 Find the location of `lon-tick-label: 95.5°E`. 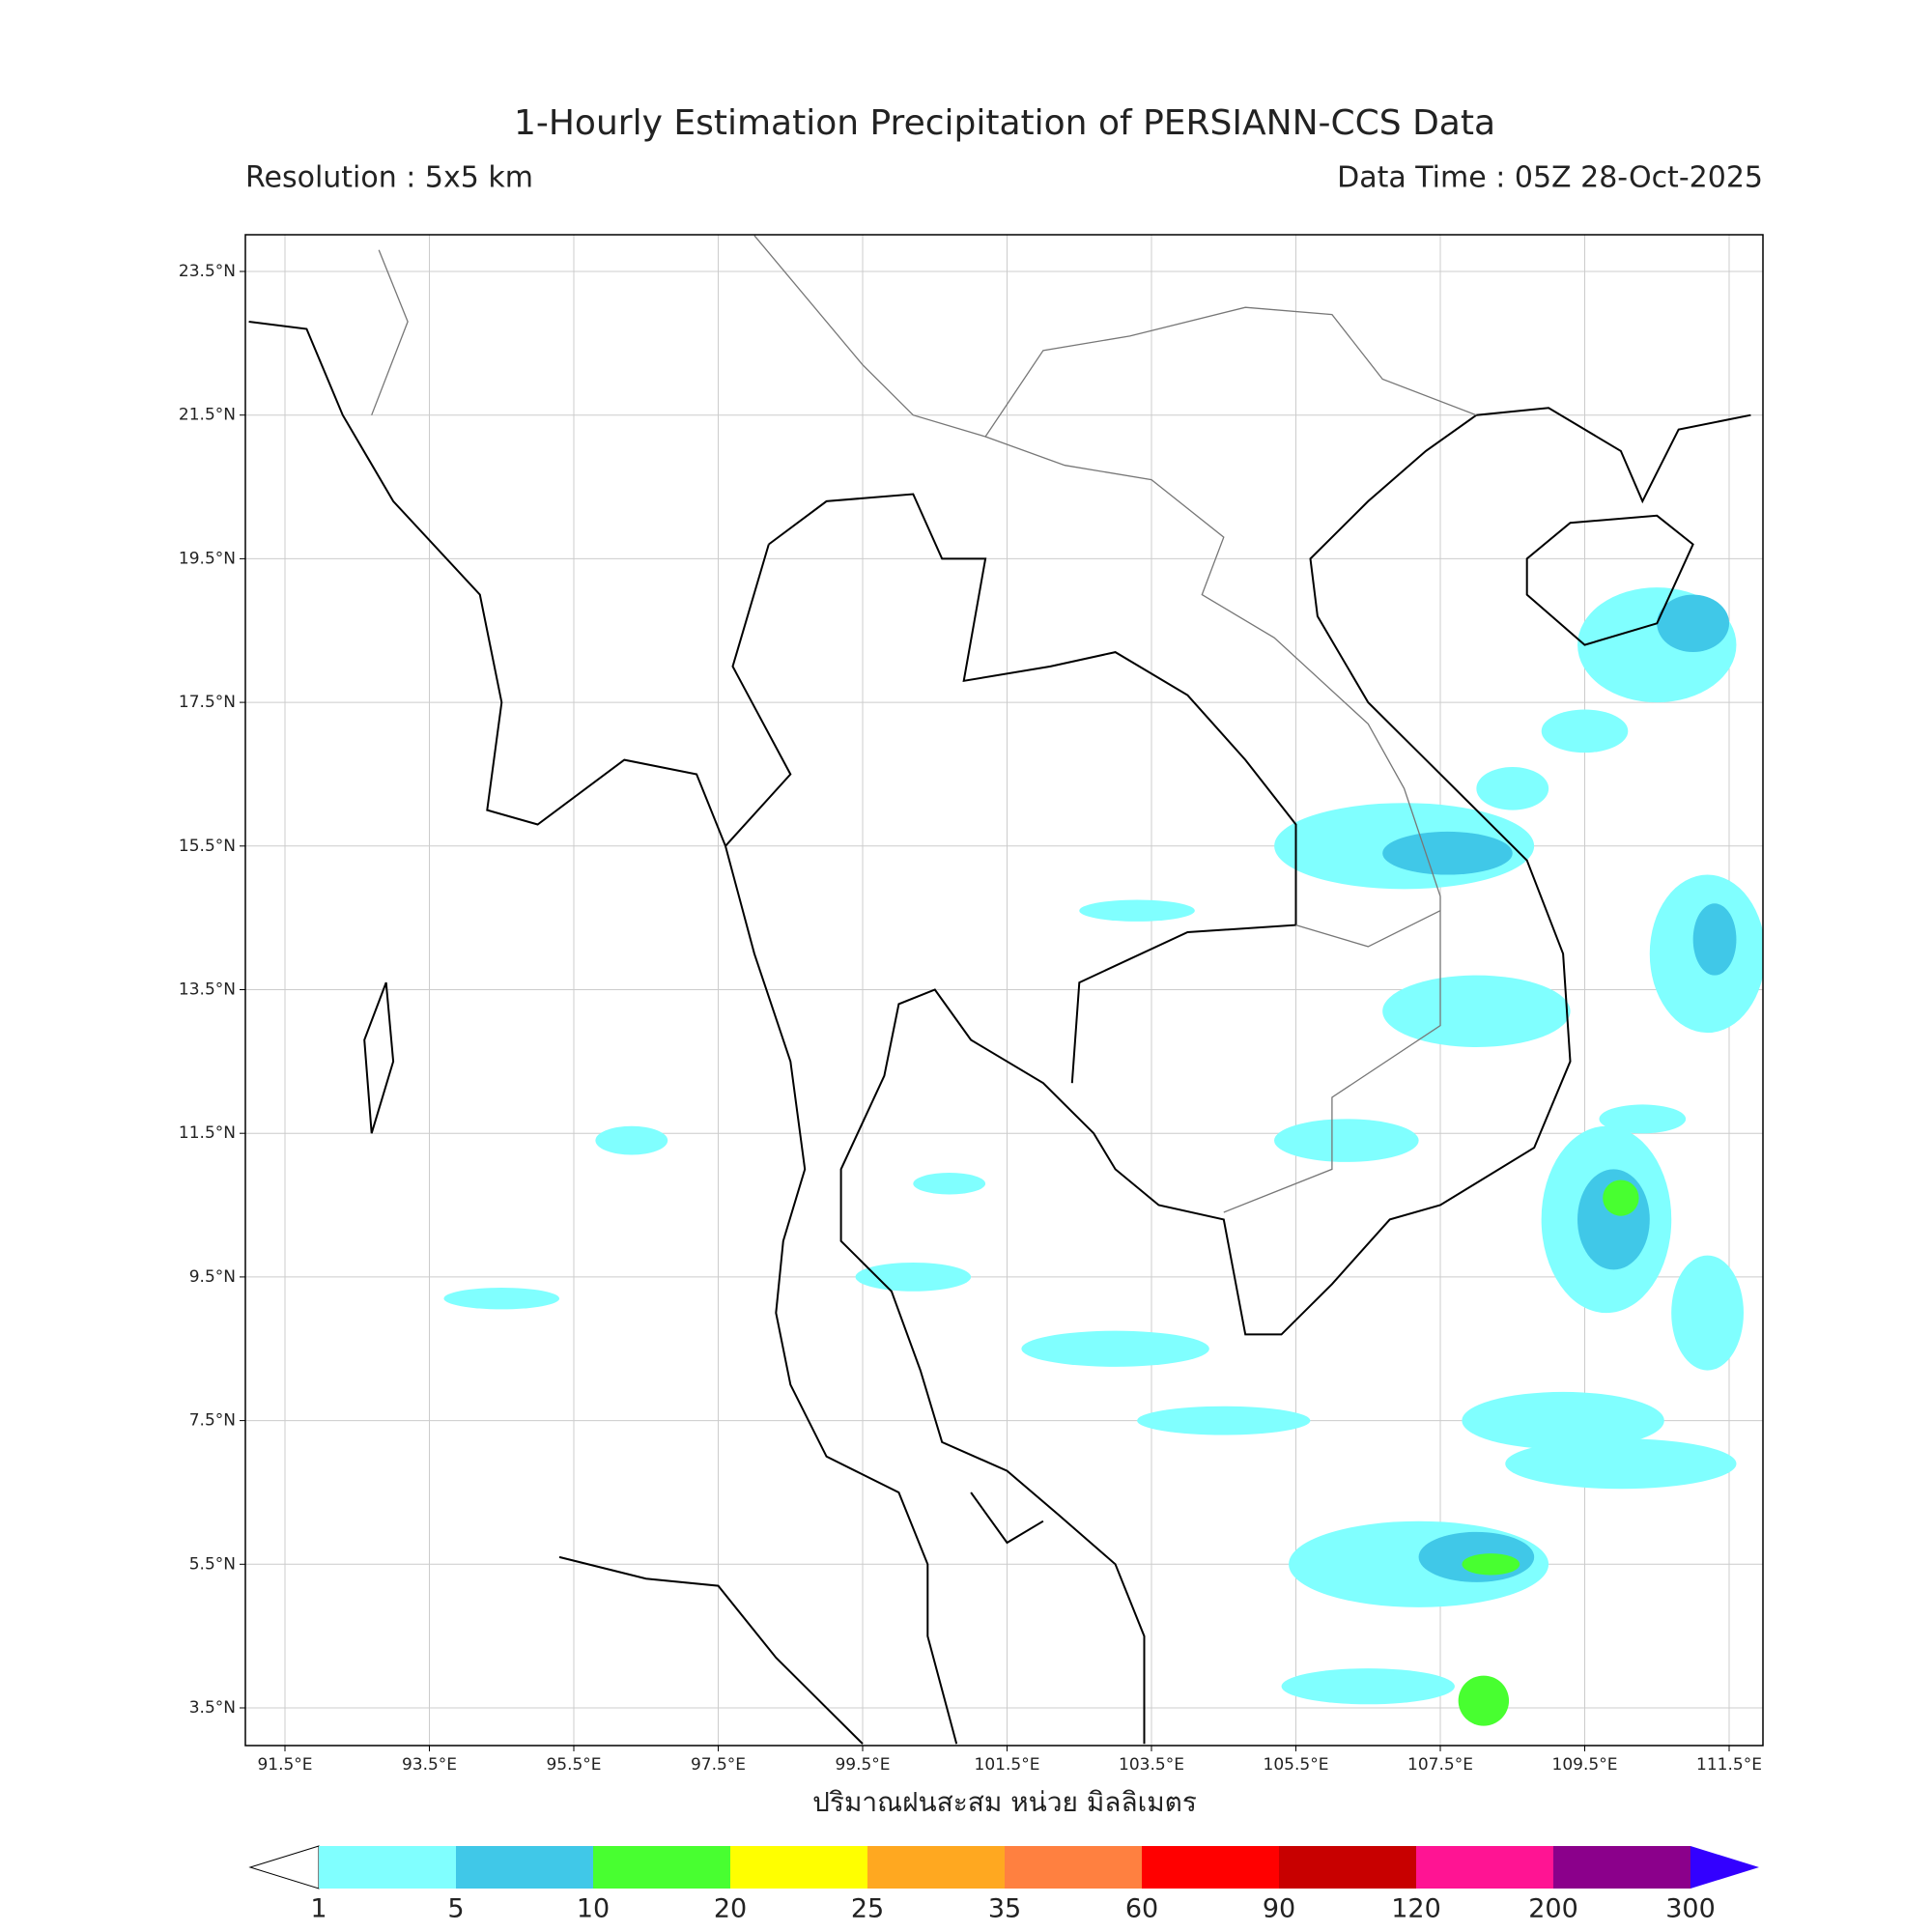

lon-tick-label: 95.5°E is located at coordinates (573, 1765).